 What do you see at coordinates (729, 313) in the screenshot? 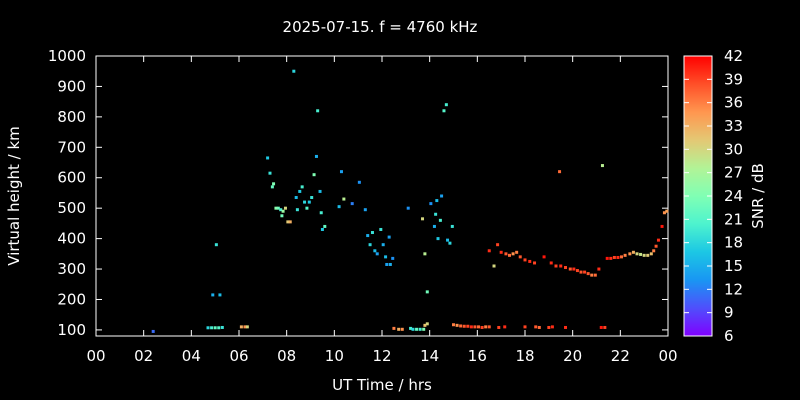
I see `colorbar-tick-label: 9` at bounding box center [729, 313].